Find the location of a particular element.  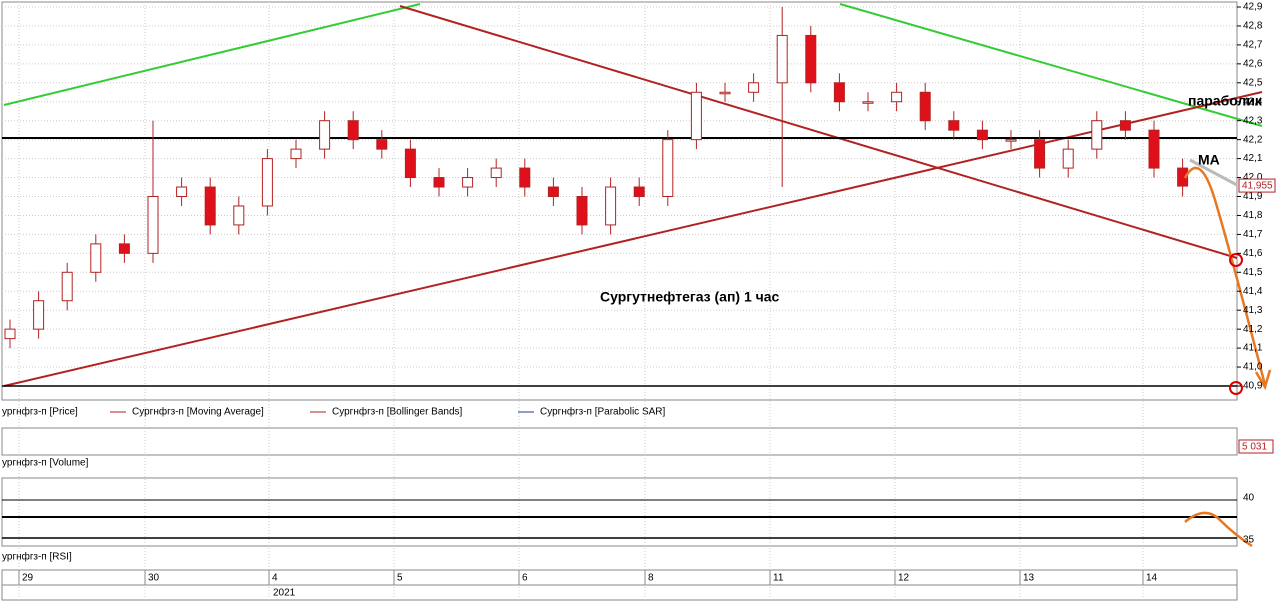

y-tick-label: 41,8 is located at coordinates (1253, 215).